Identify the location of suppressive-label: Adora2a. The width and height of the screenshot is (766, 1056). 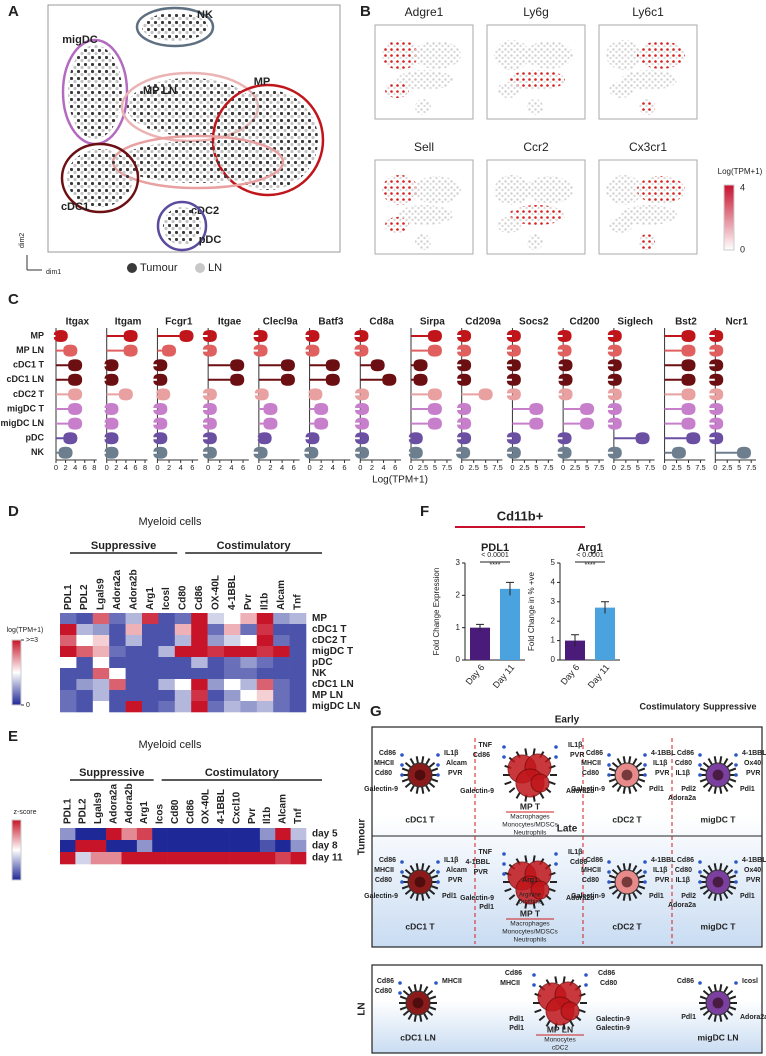
(682, 798).